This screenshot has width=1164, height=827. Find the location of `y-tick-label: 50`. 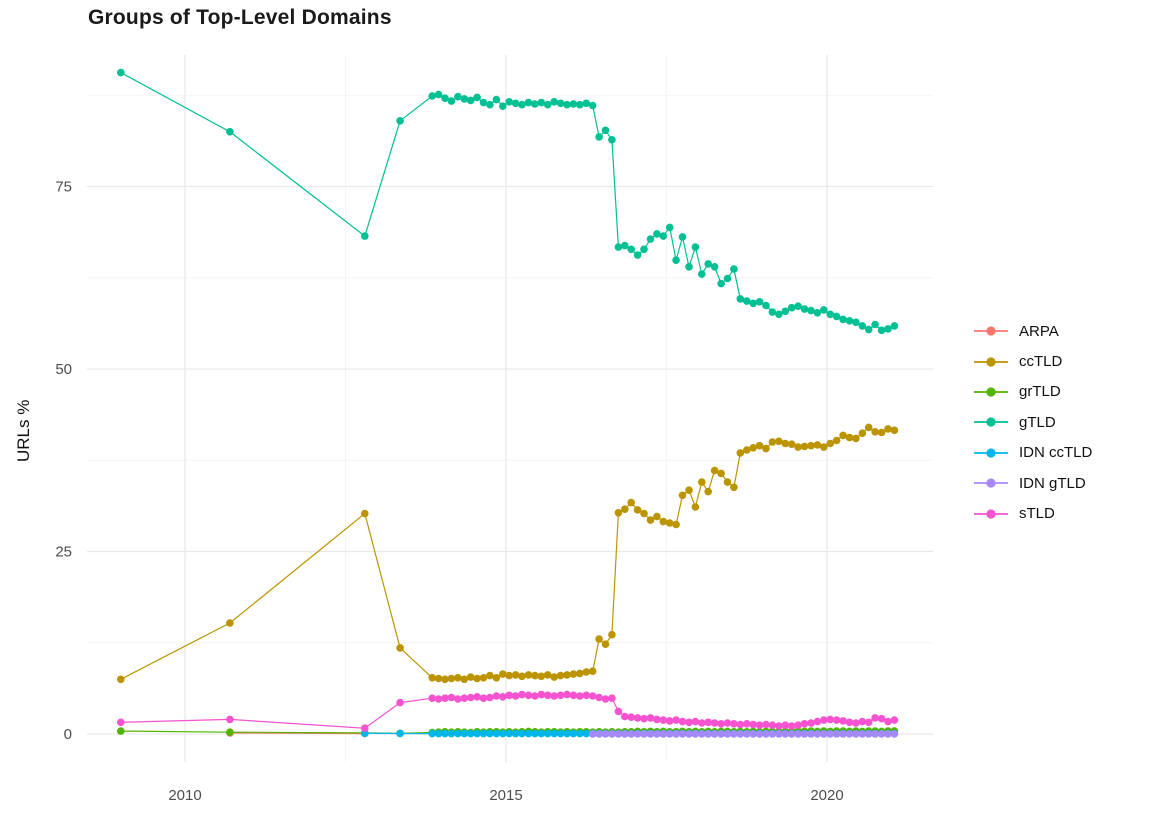

y-tick-label: 50 is located at coordinates (63, 369).